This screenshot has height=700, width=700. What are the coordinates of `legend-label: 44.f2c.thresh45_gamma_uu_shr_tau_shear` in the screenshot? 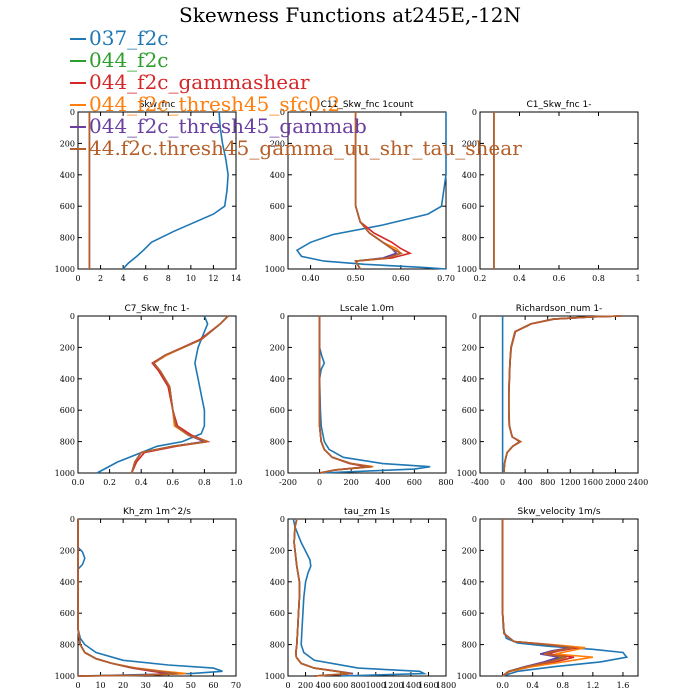 It's located at (305, 148).